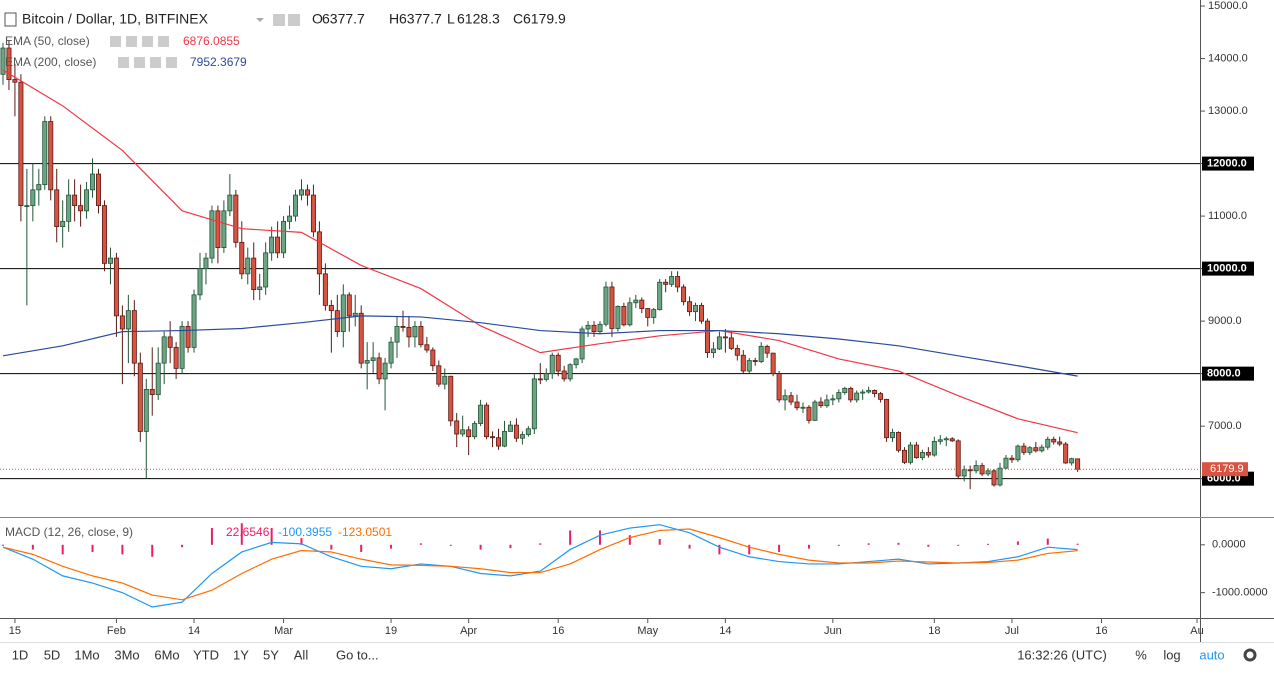 This screenshot has width=1274, height=677. I want to click on range-button: 5D, so click(52, 654).